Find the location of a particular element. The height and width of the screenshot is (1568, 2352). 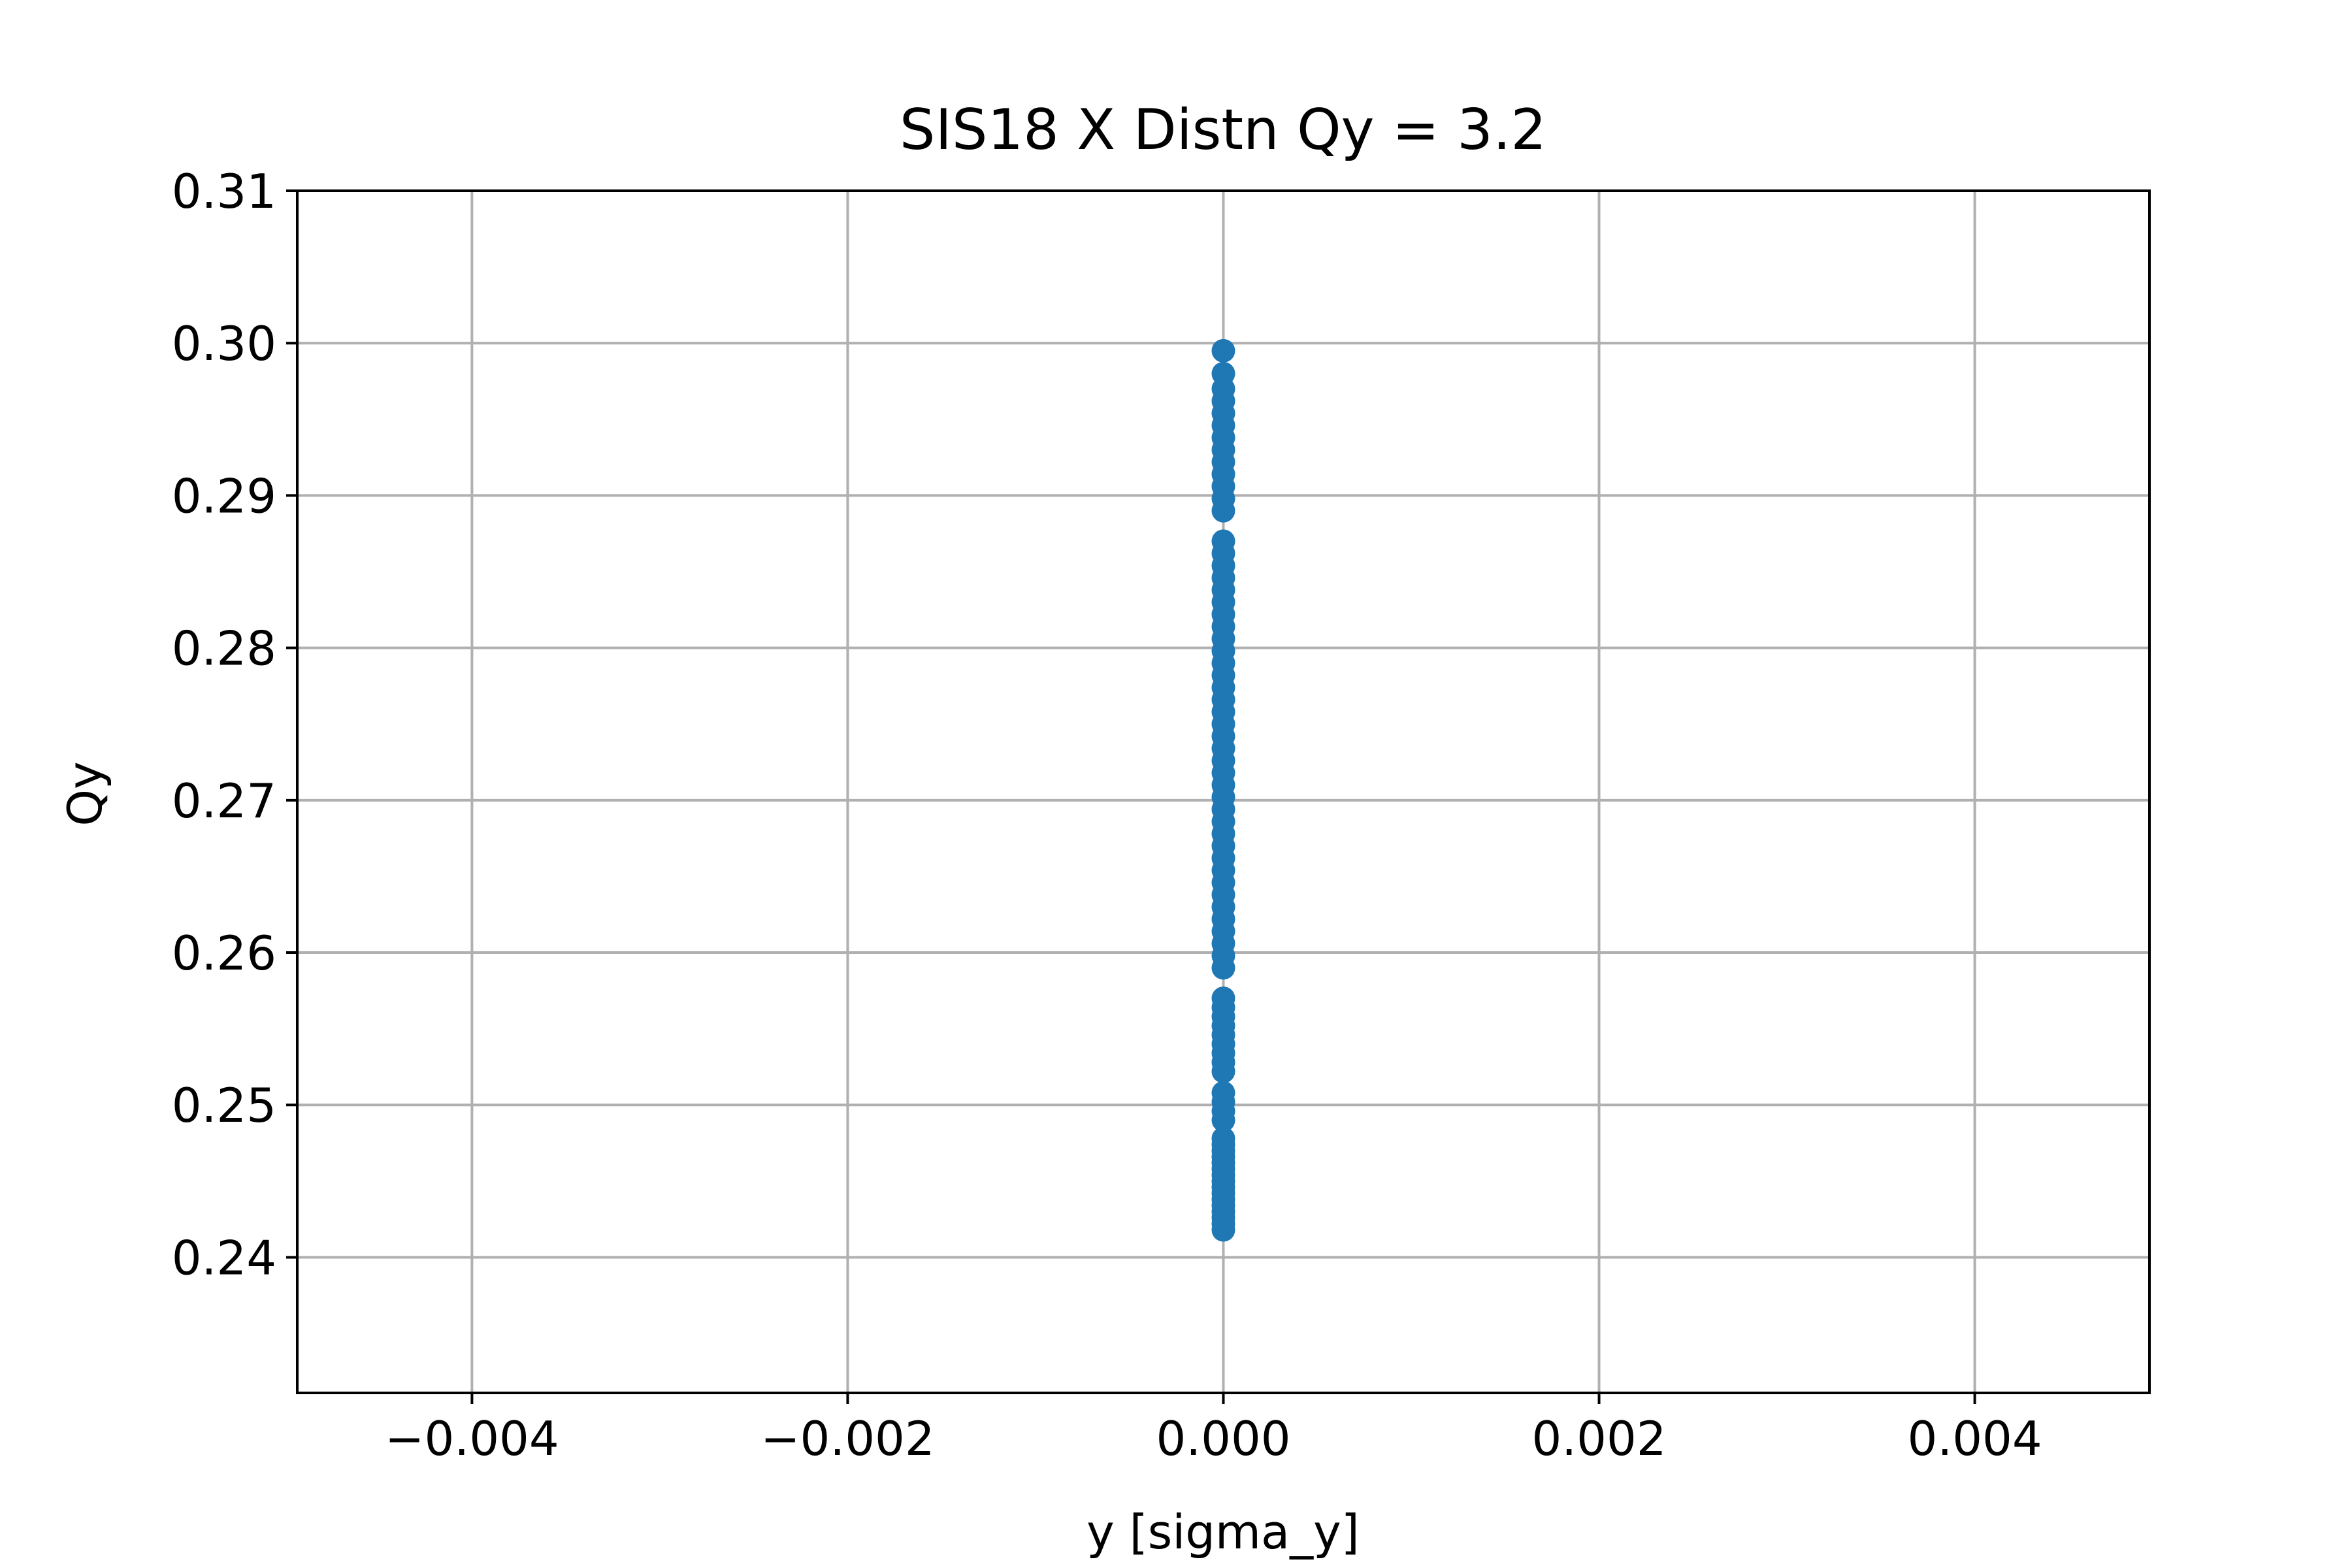

scatter-points is located at coordinates (1223, 790).